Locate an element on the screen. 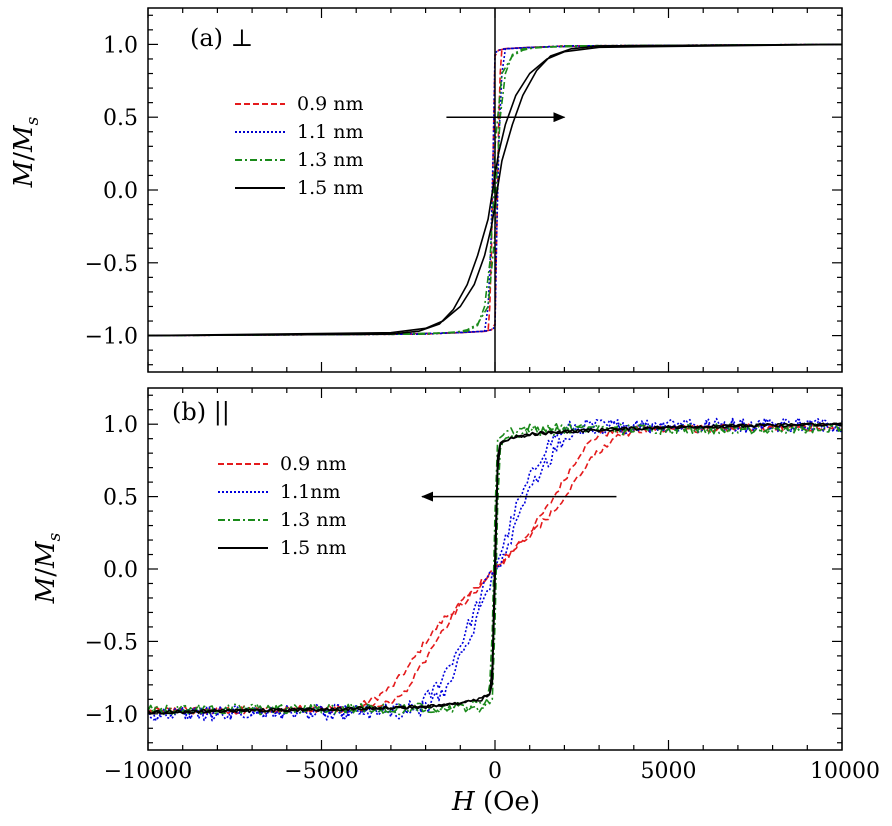 This screenshot has width=892, height=826. panel-b-ylabel-sub: s is located at coordinates (55, 536).